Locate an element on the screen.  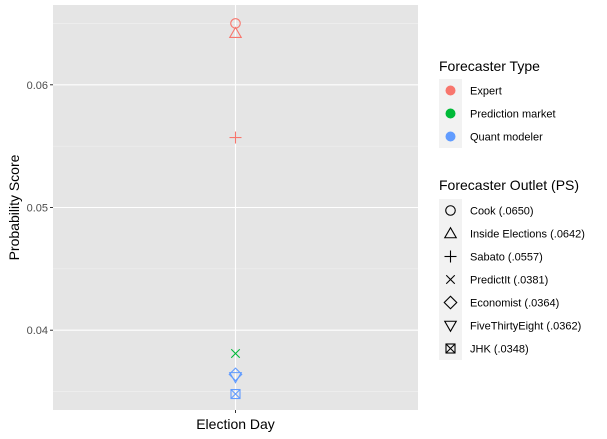
legend-type-label: Prediction market is located at coordinates (513, 115).